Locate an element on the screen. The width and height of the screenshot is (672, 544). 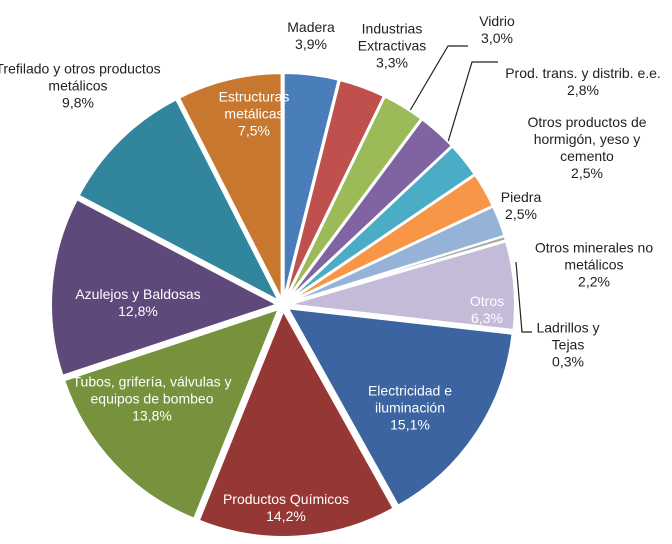
category-label: Electricidad e iluminación is located at coordinates (410, 399).